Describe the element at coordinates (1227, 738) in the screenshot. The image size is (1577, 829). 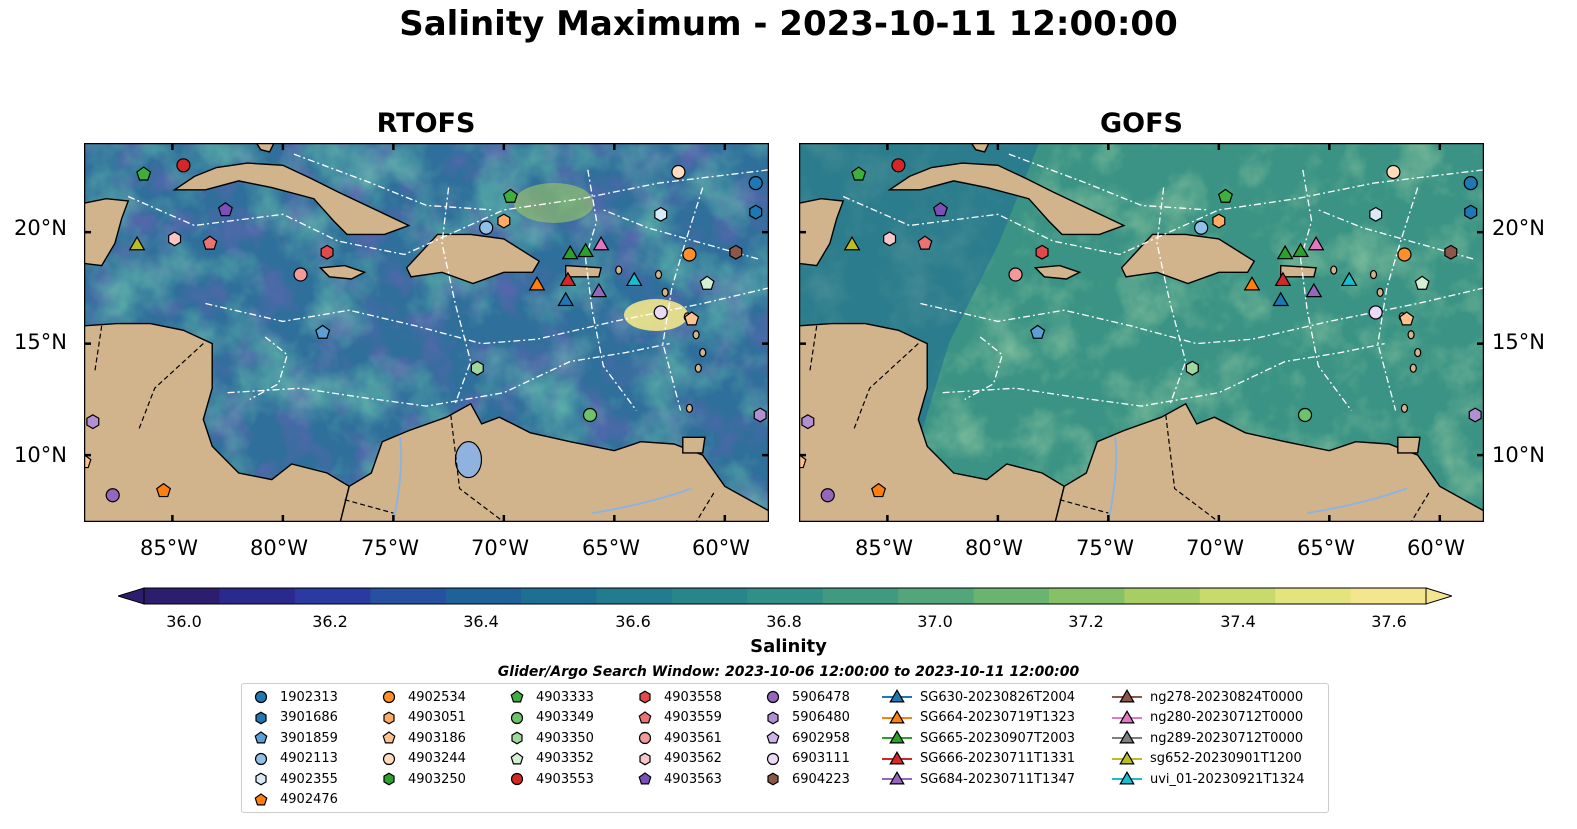
I see `legend-label: ng289-20230712T0000` at that location.